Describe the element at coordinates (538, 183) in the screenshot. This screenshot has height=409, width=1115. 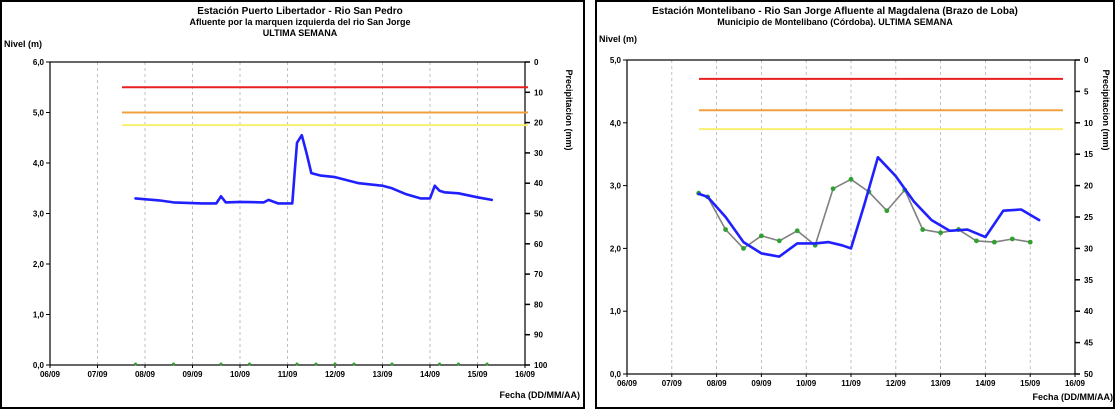
I see `y2-tick-label: 40` at that location.